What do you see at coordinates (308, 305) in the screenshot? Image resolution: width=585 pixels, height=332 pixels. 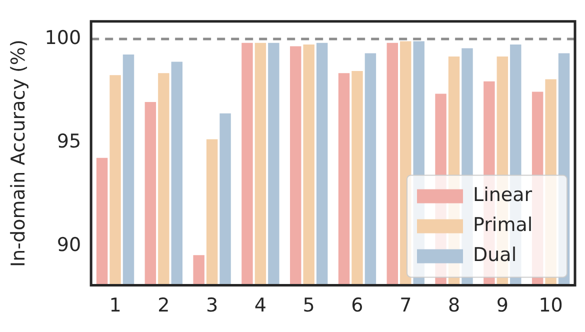 I see `x-tick-label: 5` at bounding box center [308, 305].